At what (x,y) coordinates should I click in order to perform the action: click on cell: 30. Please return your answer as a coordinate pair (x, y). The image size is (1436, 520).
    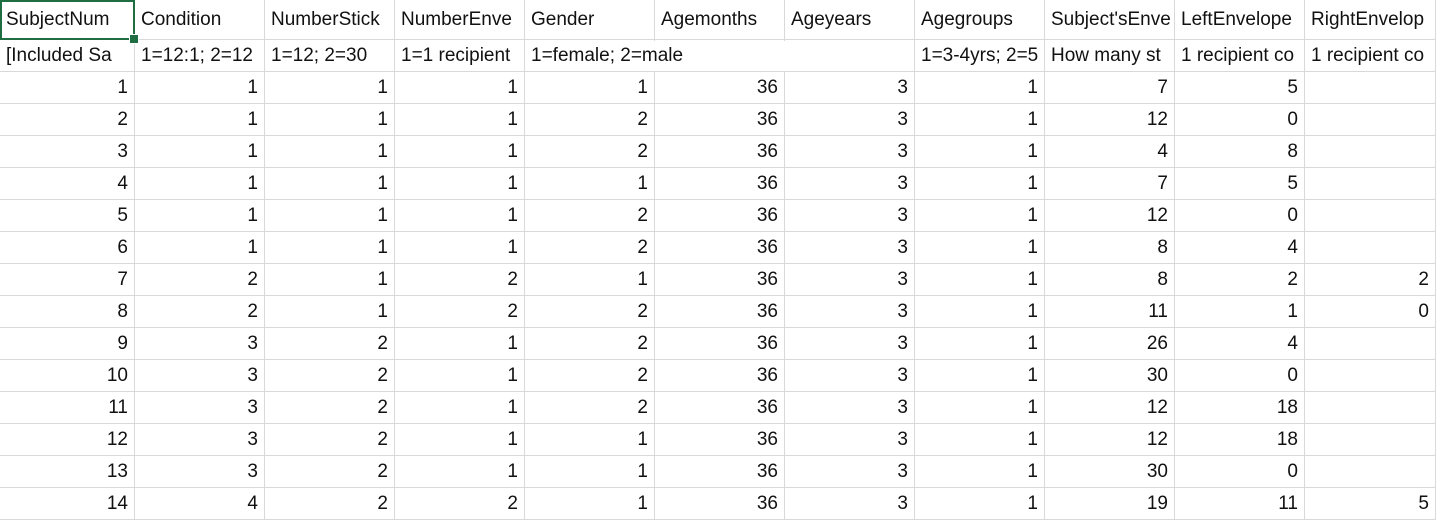
    Looking at the image, I should click on (1110, 376).